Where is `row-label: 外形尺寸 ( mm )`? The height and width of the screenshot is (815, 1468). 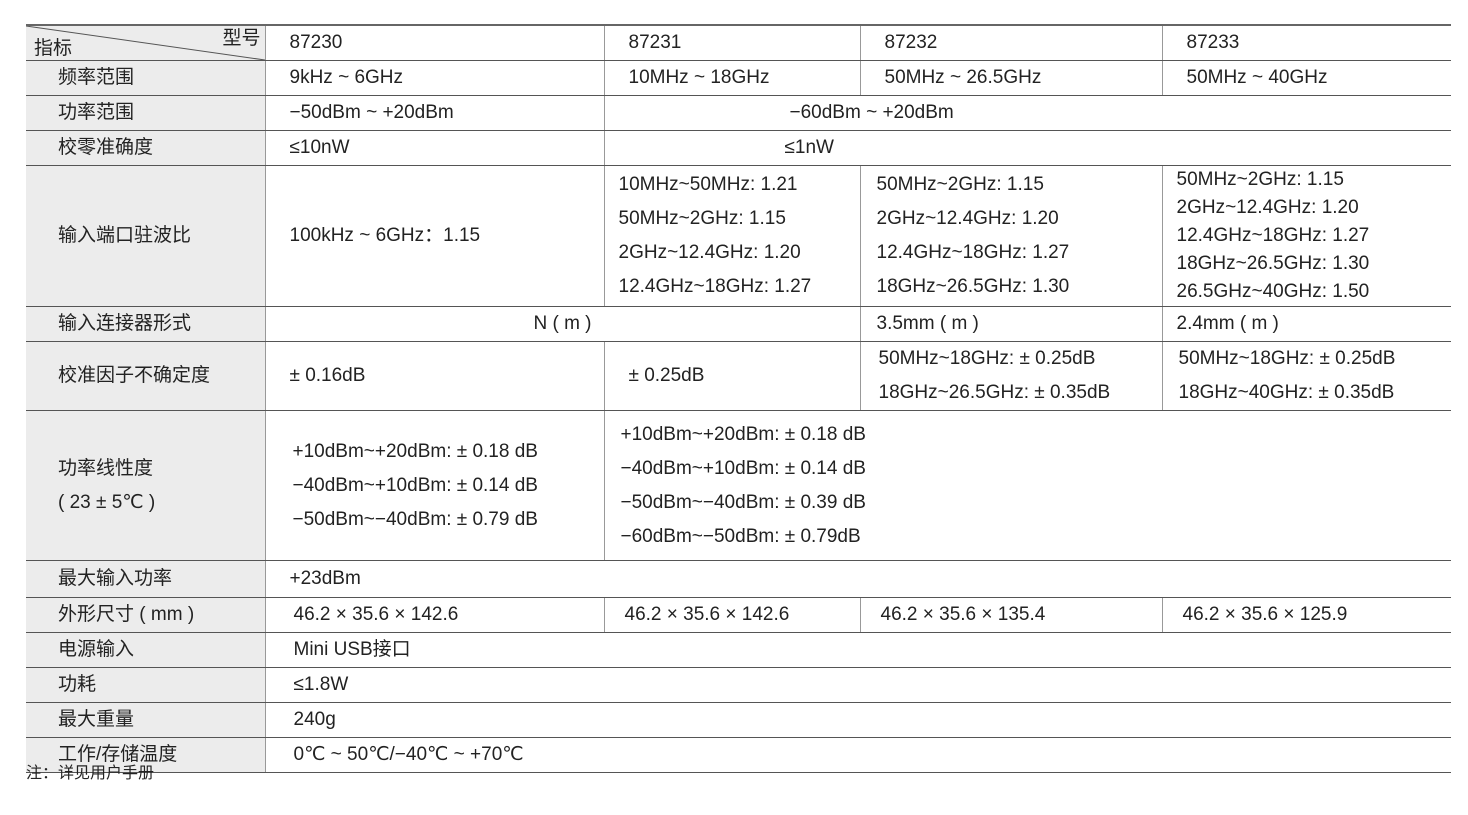 row-label: 外形尺寸 ( mm ) is located at coordinates (146, 615).